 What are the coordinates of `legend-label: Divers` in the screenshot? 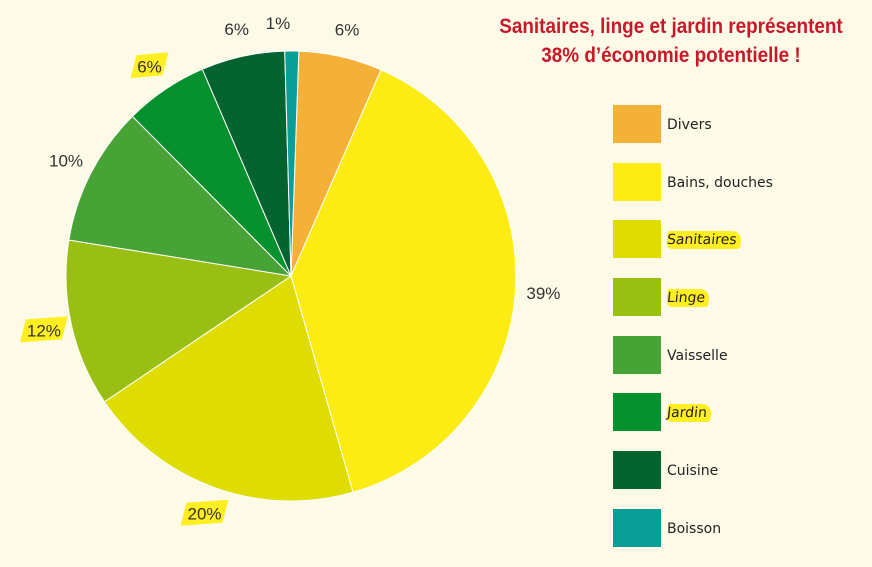 It's located at (689, 125).